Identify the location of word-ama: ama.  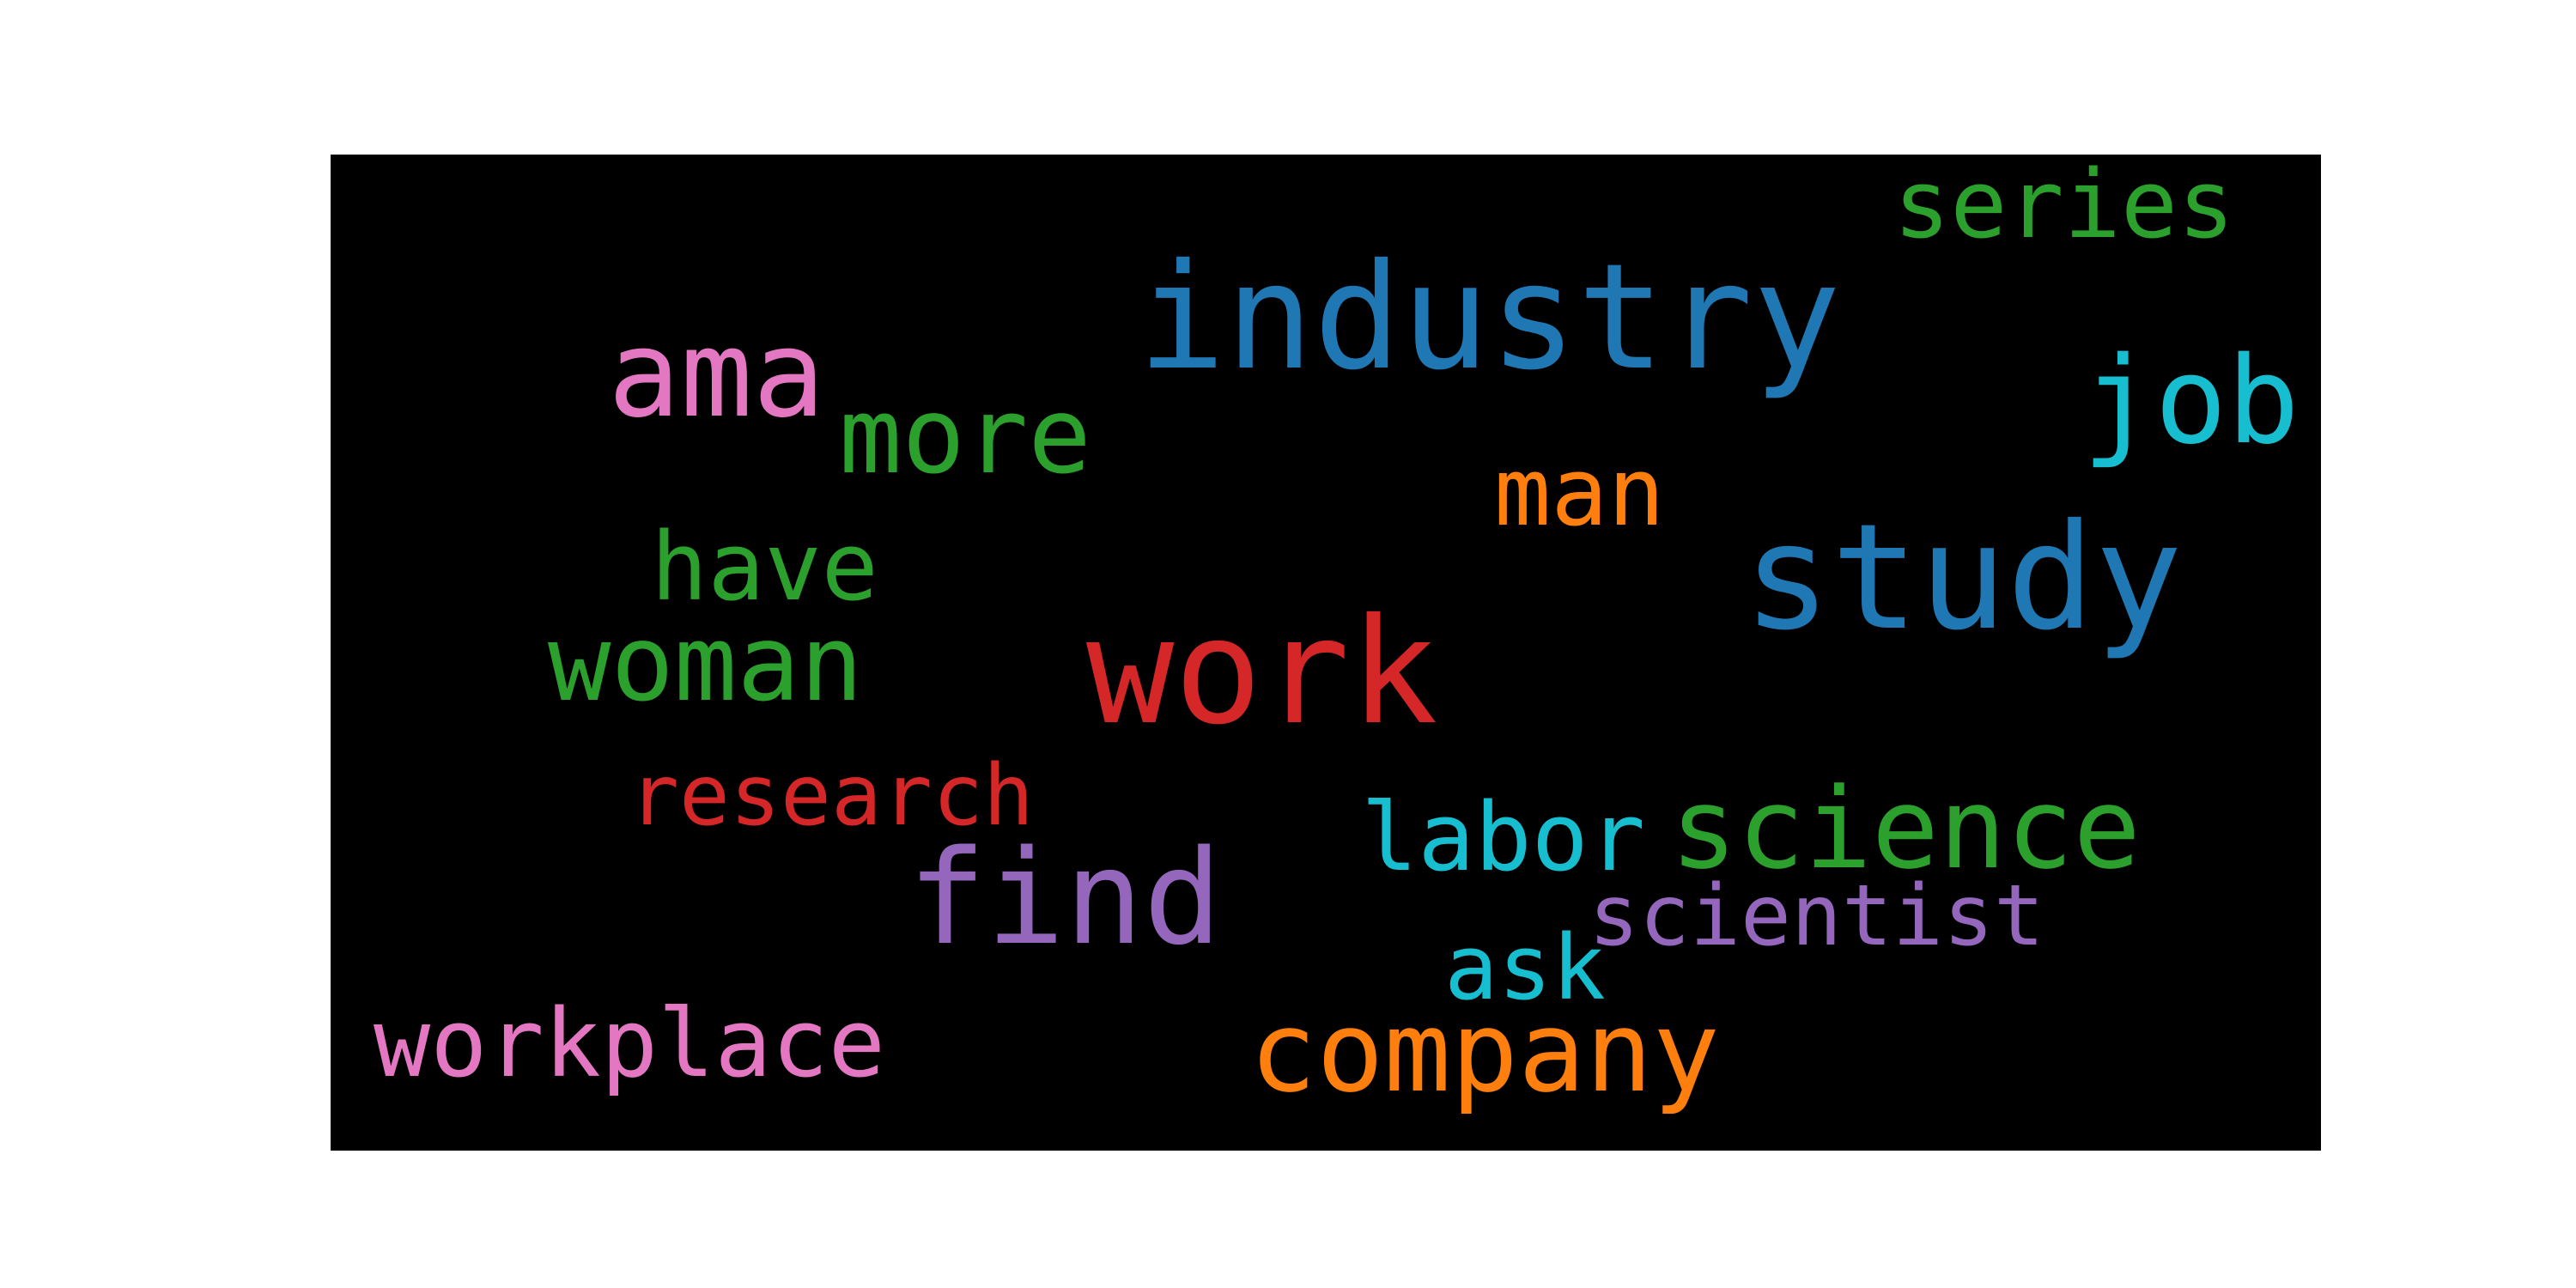
(716, 375).